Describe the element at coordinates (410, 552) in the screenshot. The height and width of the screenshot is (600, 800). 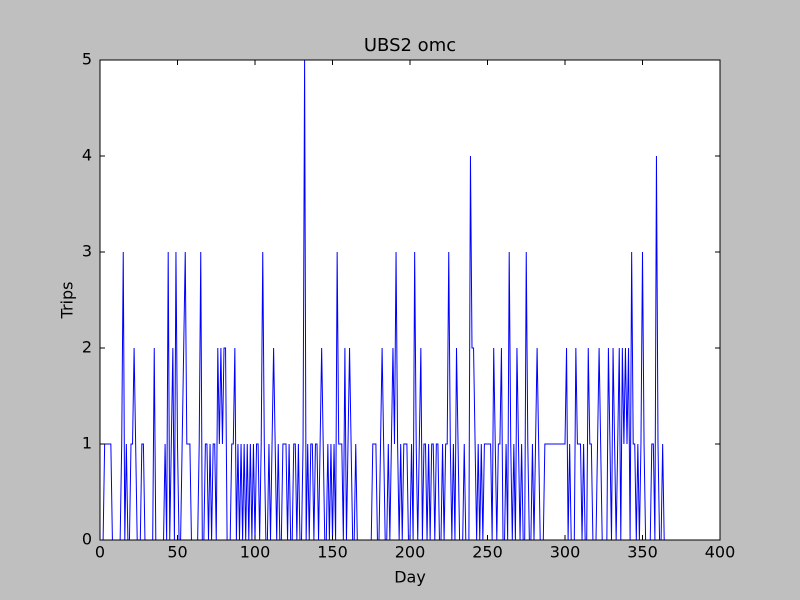
I see `x-tick-label: 200` at that location.